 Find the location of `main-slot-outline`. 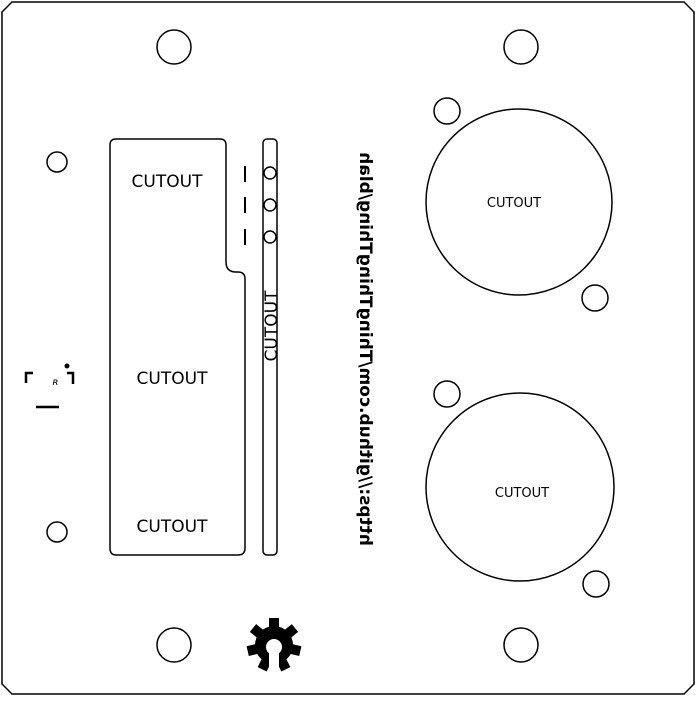

main-slot-outline is located at coordinates (177, 347).